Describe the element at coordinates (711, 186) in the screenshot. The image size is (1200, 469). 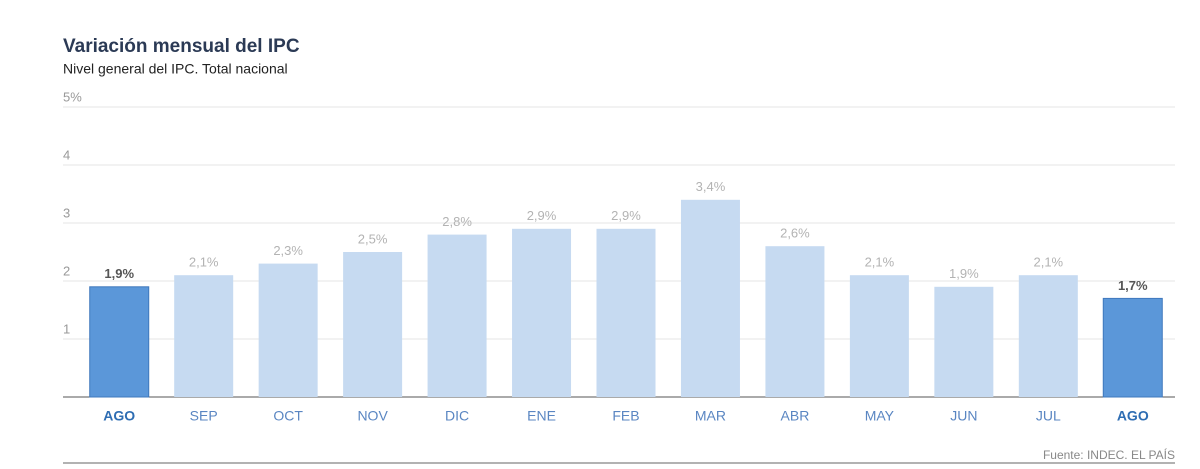
I see `value-label: 3,4%` at that location.